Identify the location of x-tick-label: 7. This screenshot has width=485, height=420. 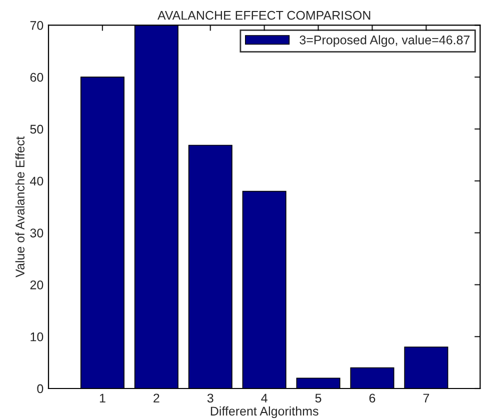
(426, 398).